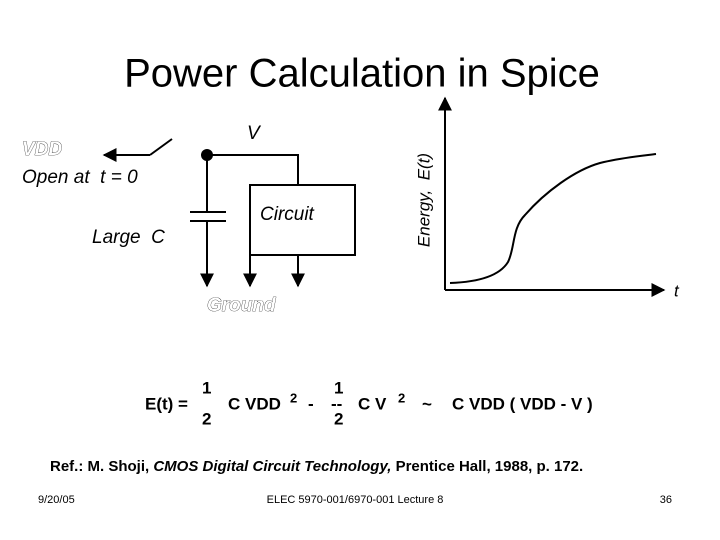 This screenshot has width=720, height=540. Describe the element at coordinates (42, 149) in the screenshot. I see `vdd-label: VDD` at that location.